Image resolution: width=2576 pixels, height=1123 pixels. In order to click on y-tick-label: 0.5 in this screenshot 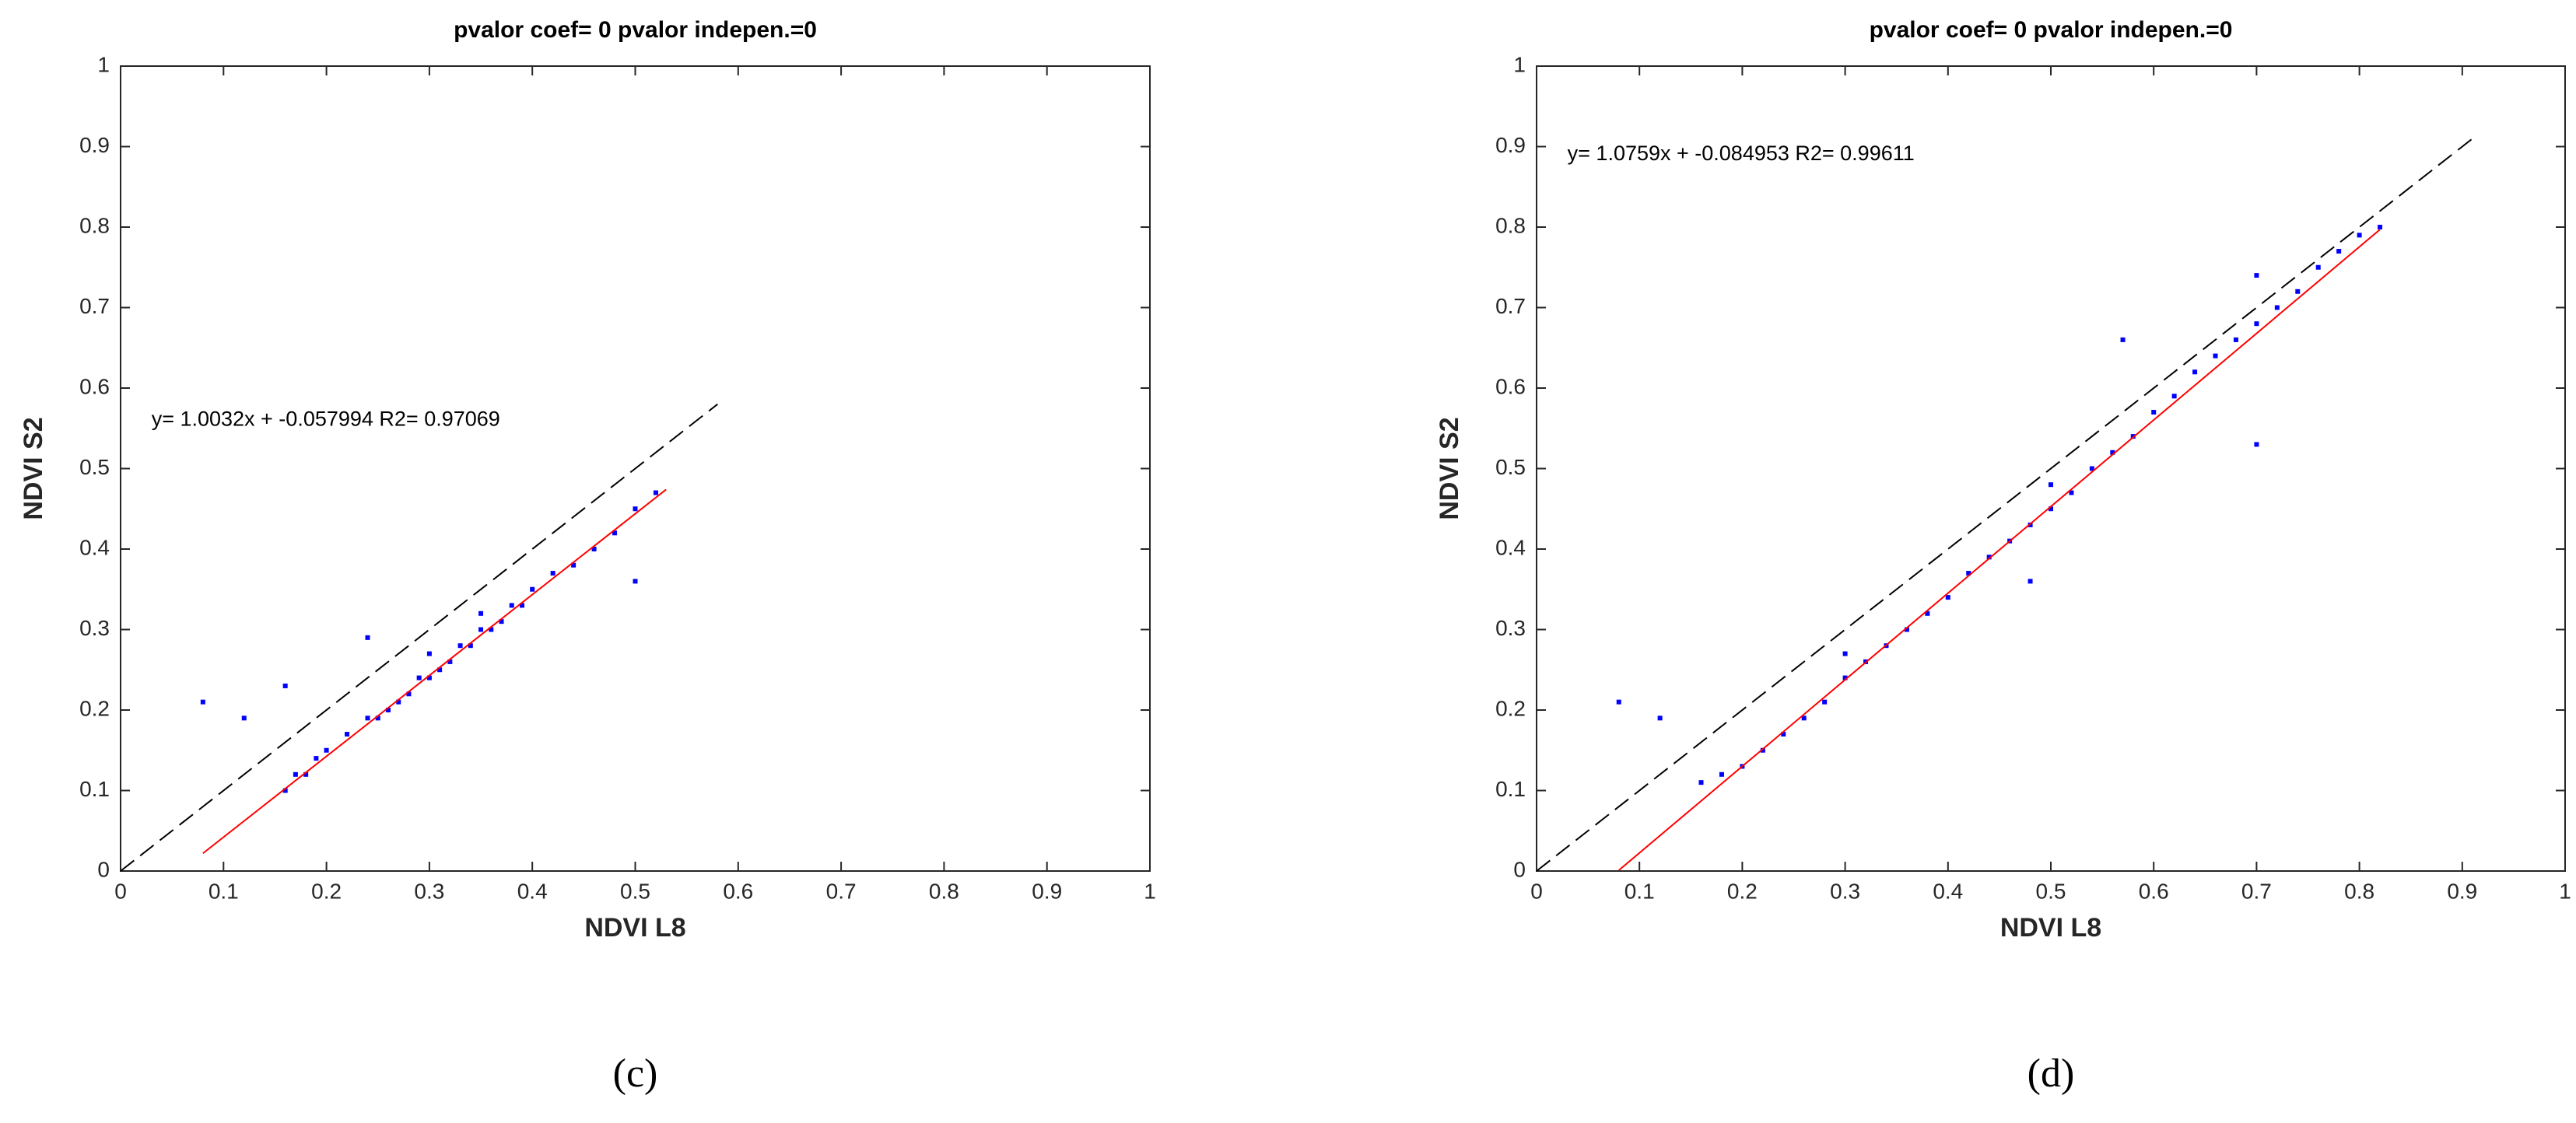, I will do `click(94, 467)`.